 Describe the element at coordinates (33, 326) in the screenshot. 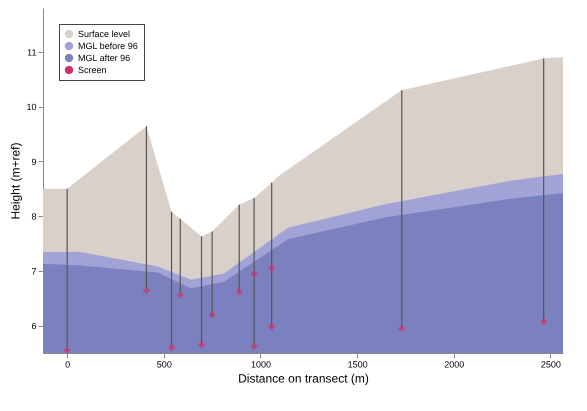

I see `y-tick-label: 6` at that location.